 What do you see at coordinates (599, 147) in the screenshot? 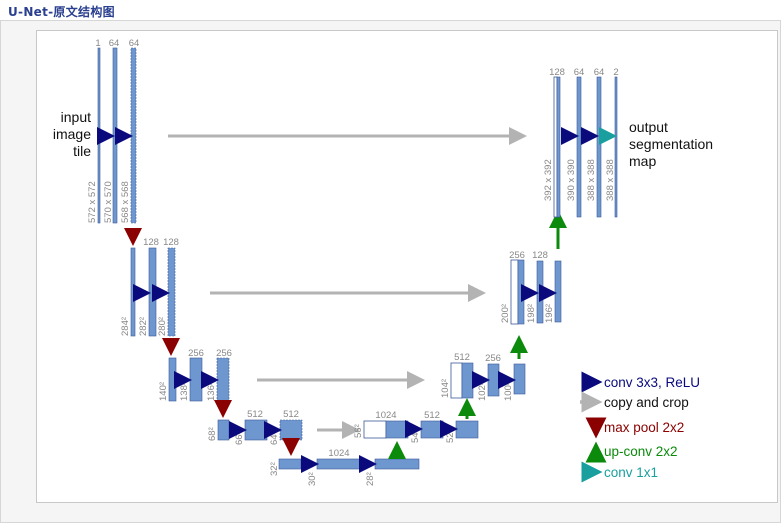
I see `fmap-r1-conv2` at bounding box center [599, 147].